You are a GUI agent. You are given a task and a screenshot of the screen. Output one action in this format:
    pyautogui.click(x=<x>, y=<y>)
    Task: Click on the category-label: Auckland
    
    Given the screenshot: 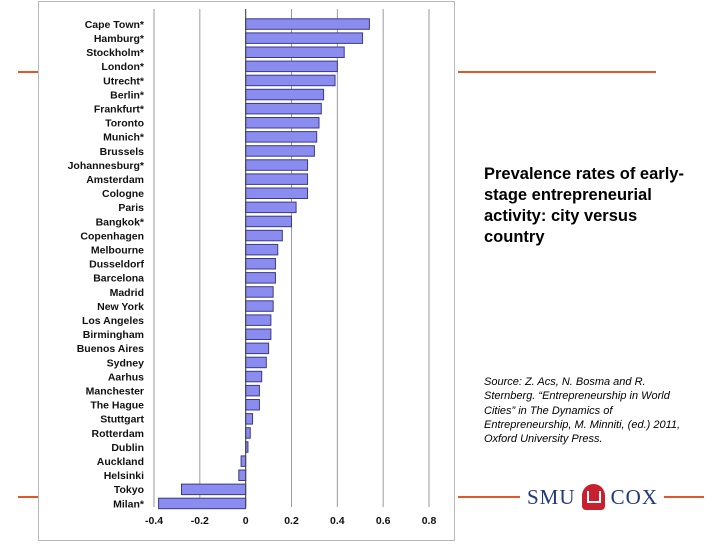 What is the action you would take?
    pyautogui.click(x=120, y=462)
    